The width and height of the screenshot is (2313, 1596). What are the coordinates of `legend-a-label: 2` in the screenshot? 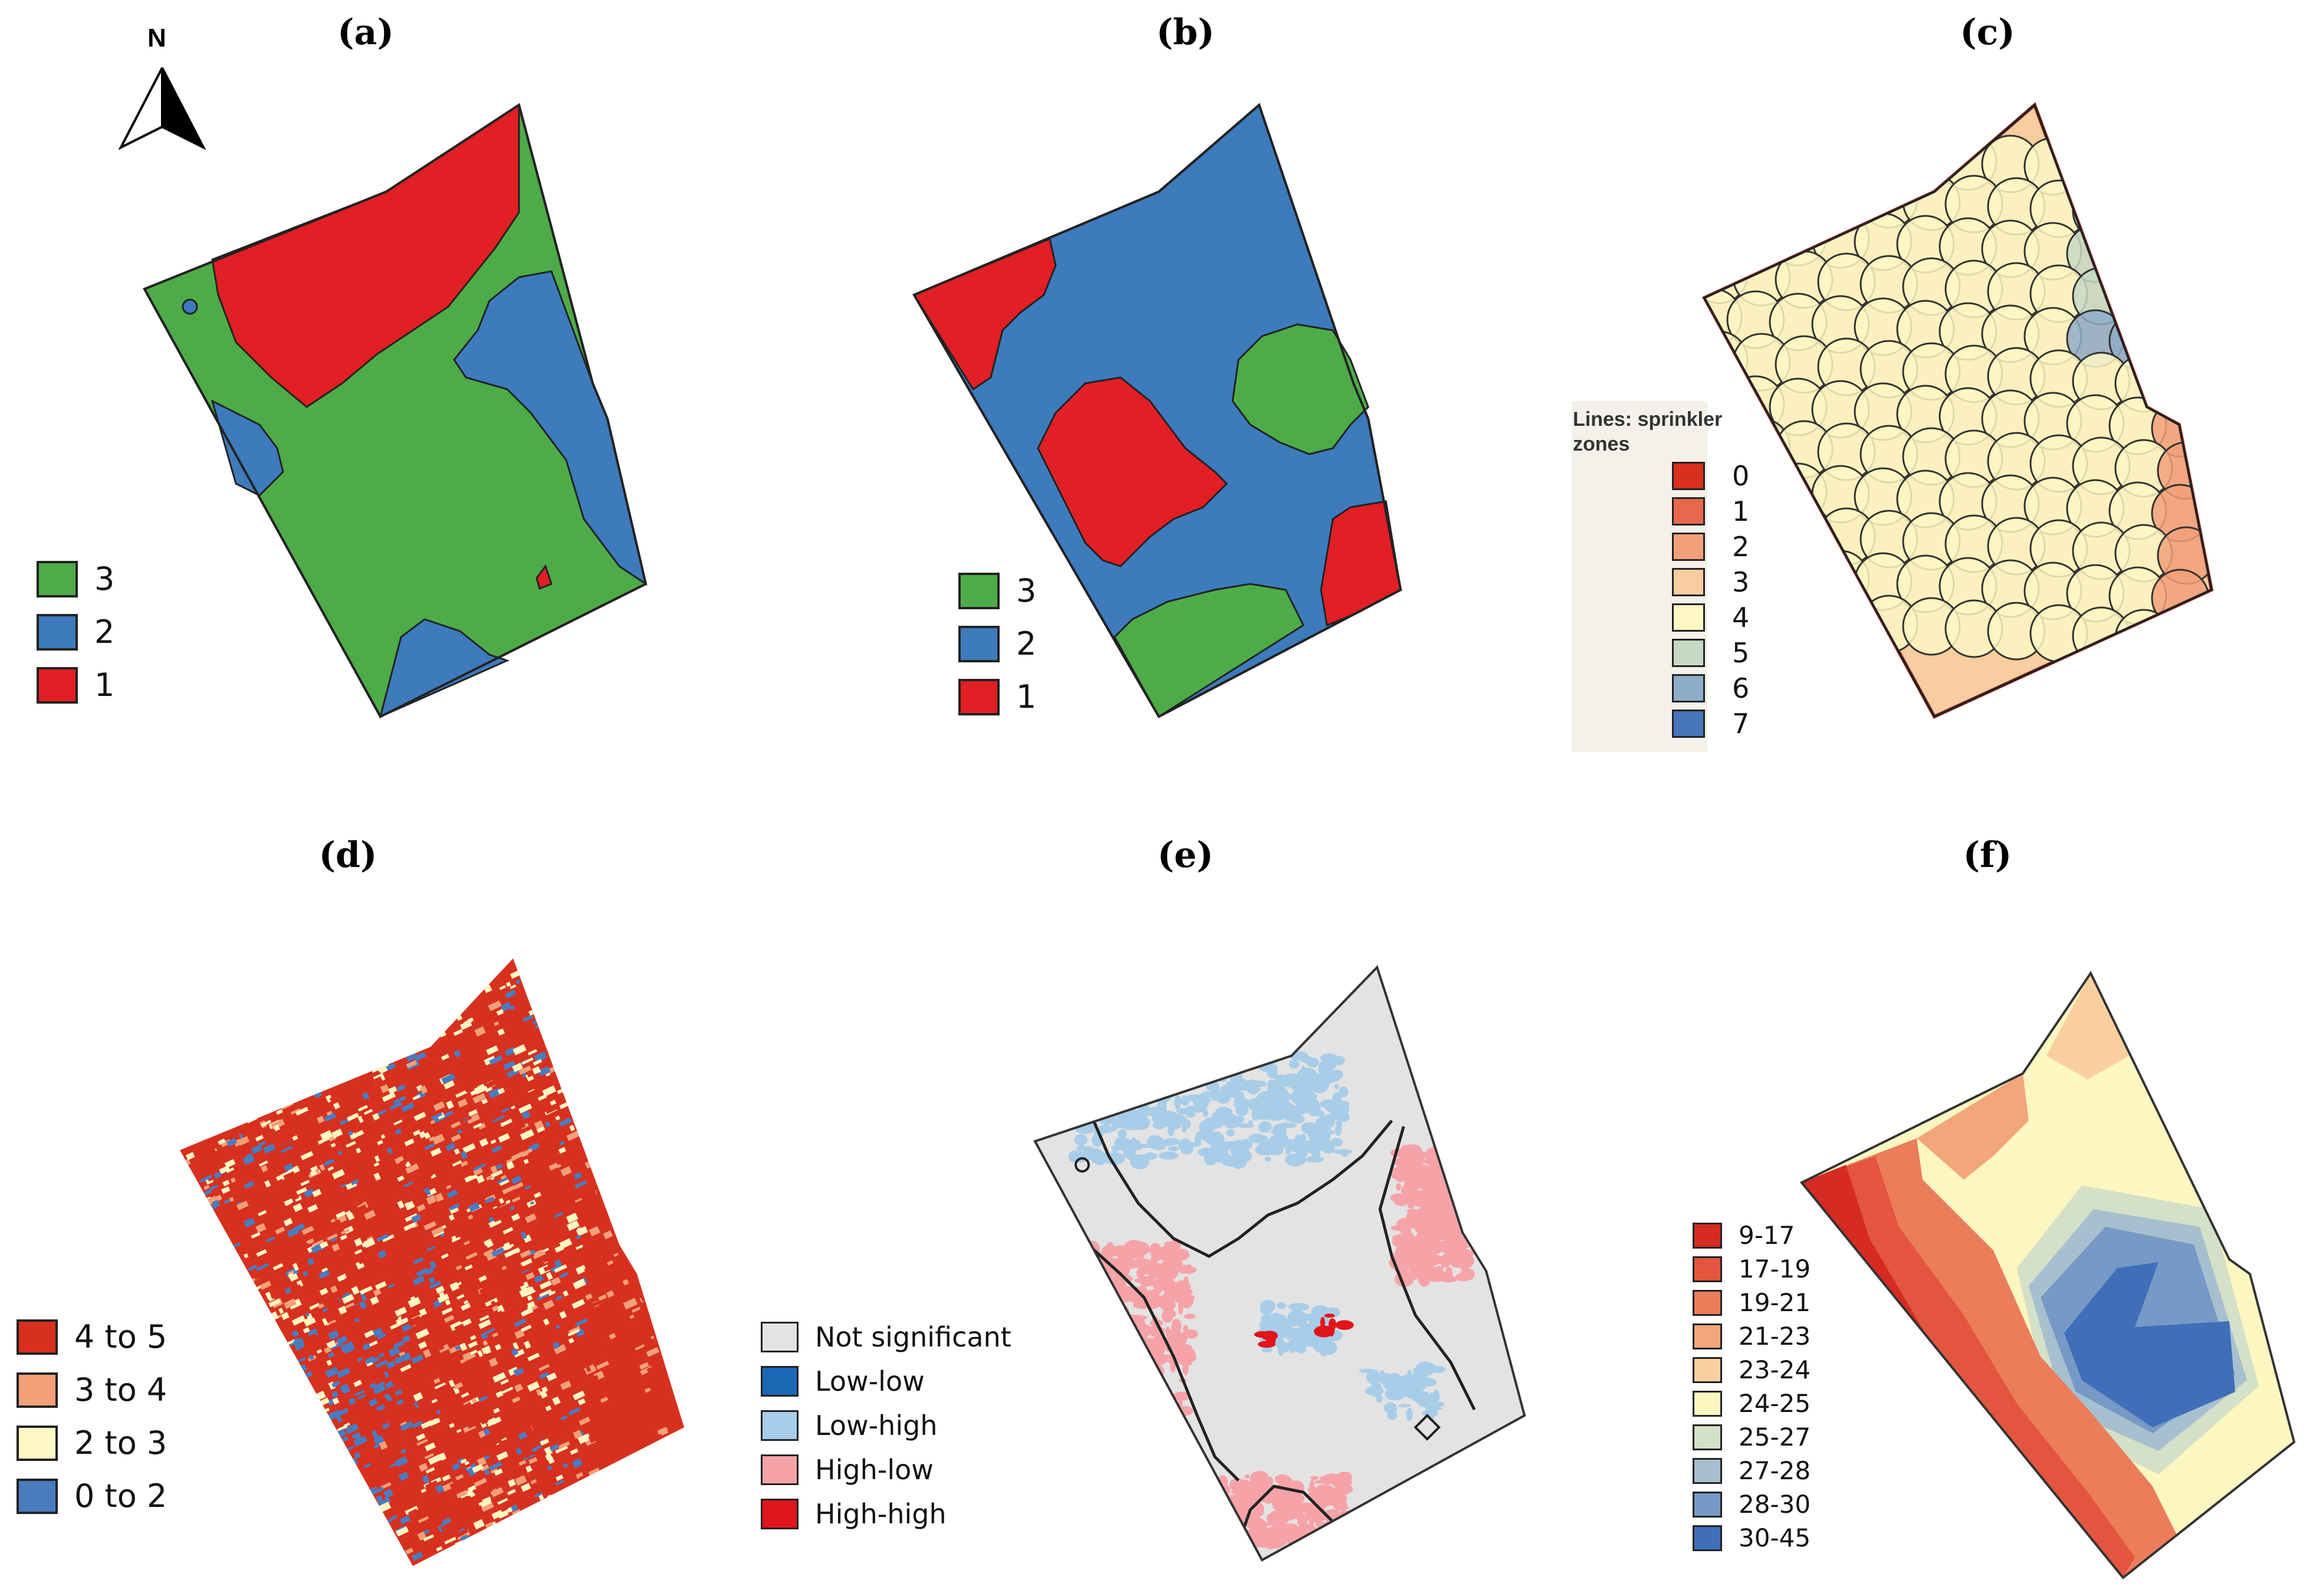 It's located at (104, 632).